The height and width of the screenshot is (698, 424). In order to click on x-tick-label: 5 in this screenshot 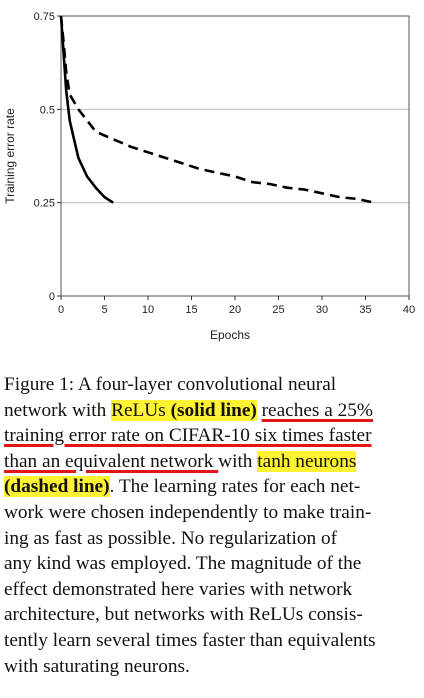, I will do `click(104, 310)`.